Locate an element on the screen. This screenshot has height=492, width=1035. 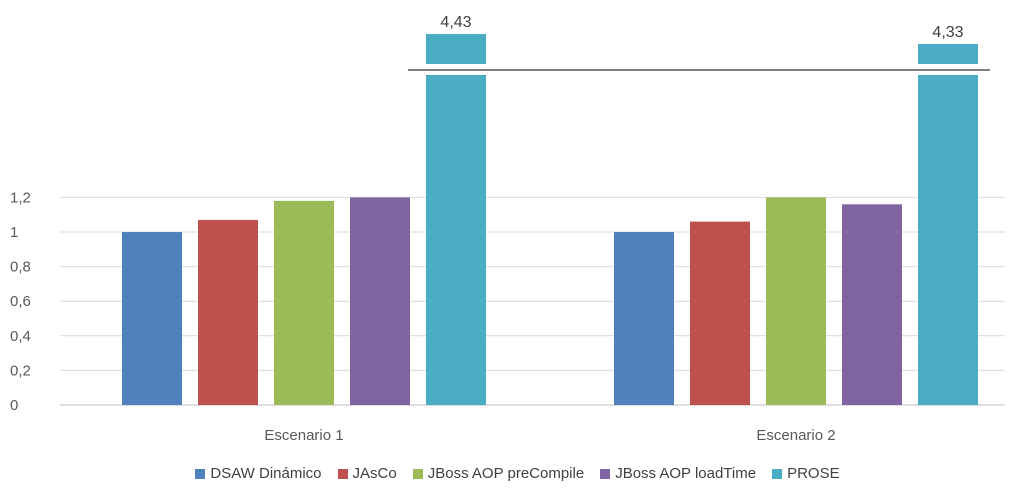
y-tick-label: 1 is located at coordinates (14, 232).